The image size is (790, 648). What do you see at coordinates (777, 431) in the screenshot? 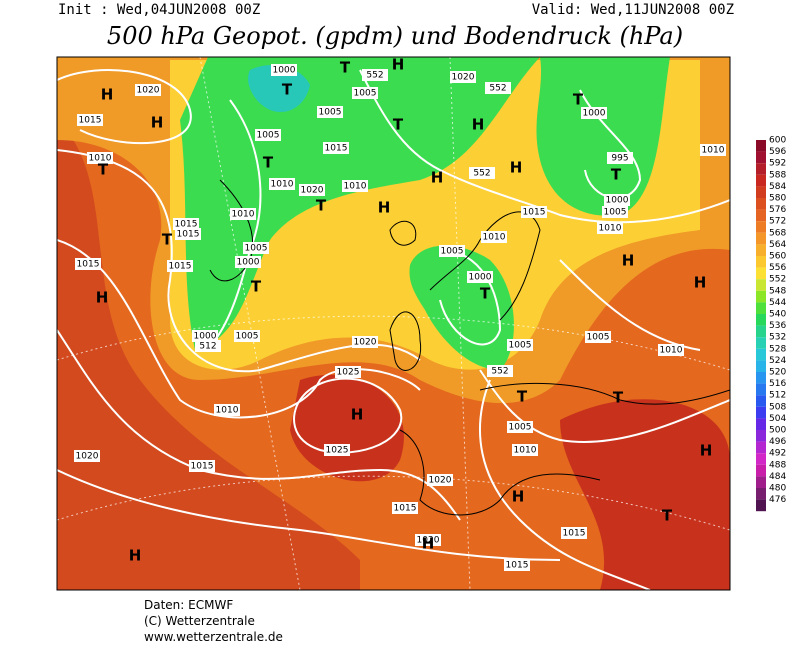
I see `color-bar-label: 500` at bounding box center [777, 431].